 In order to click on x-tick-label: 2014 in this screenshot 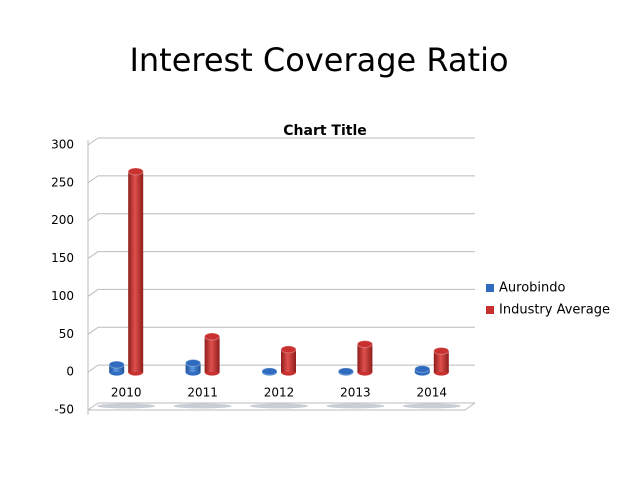, I will do `click(432, 393)`.